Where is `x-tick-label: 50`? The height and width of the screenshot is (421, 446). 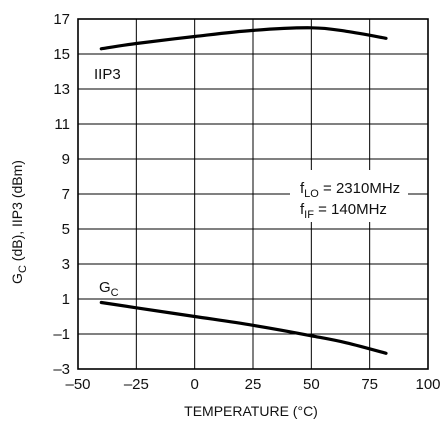
x-tick-label: 50 is located at coordinates (311, 384).